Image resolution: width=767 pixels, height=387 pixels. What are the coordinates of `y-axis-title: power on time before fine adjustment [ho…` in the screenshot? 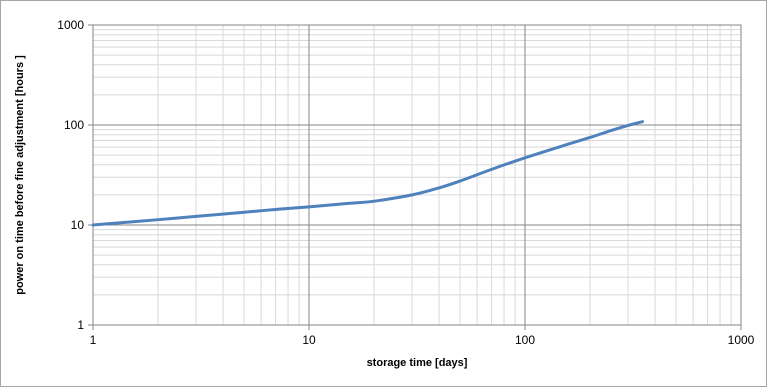 It's located at (20, 175).